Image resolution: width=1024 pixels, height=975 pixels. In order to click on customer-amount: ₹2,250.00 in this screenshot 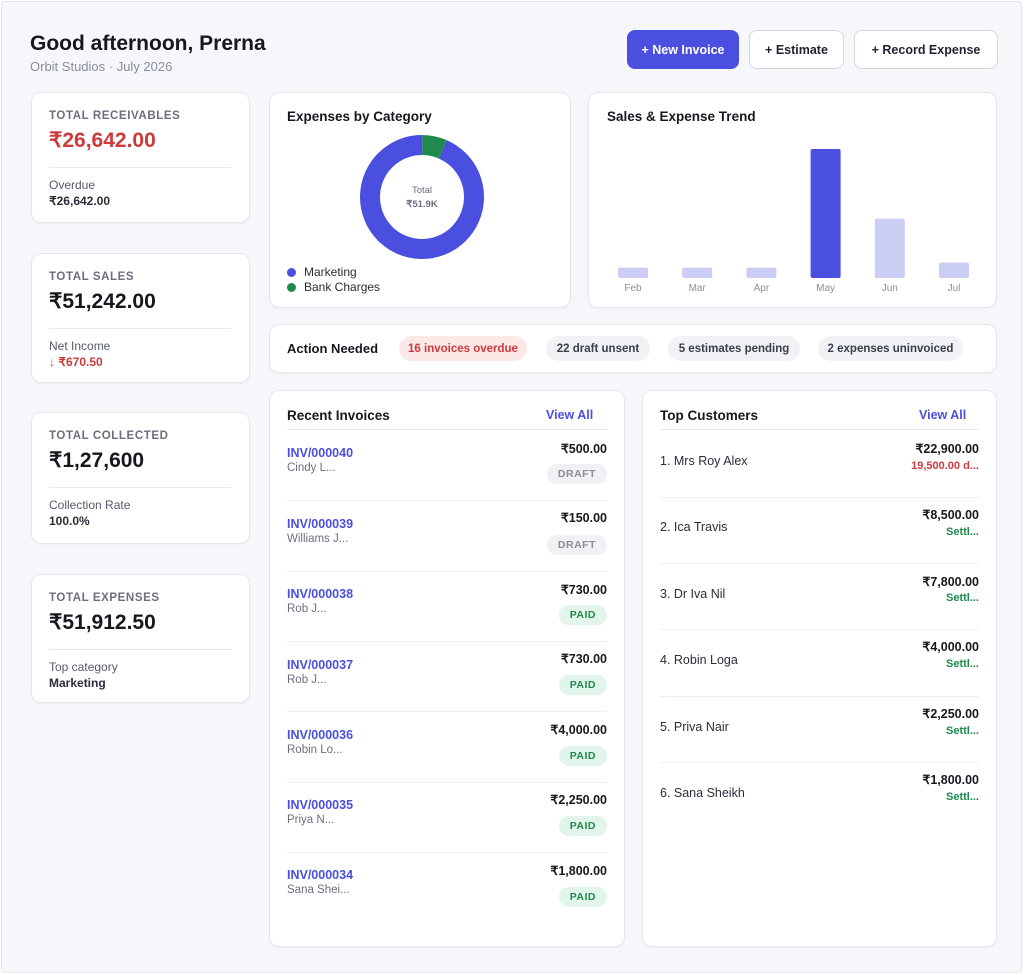, I will do `click(950, 714)`.